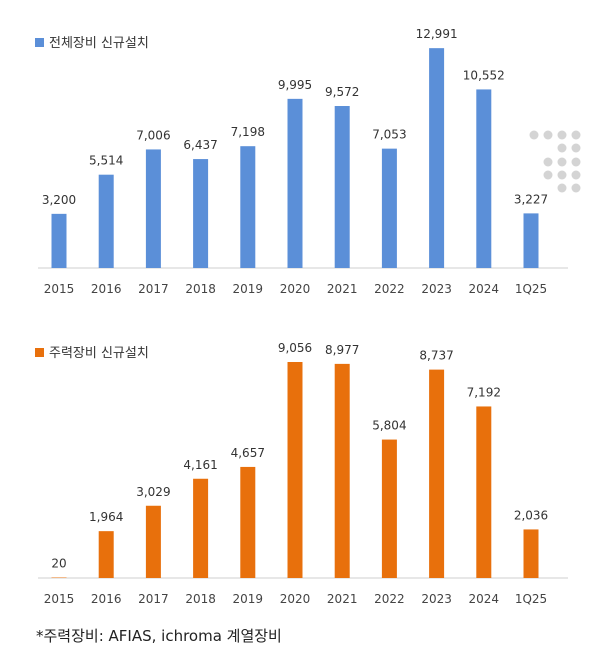 This screenshot has height=657, width=594. I want to click on x-tick-1-2017: 2017, so click(153, 289).